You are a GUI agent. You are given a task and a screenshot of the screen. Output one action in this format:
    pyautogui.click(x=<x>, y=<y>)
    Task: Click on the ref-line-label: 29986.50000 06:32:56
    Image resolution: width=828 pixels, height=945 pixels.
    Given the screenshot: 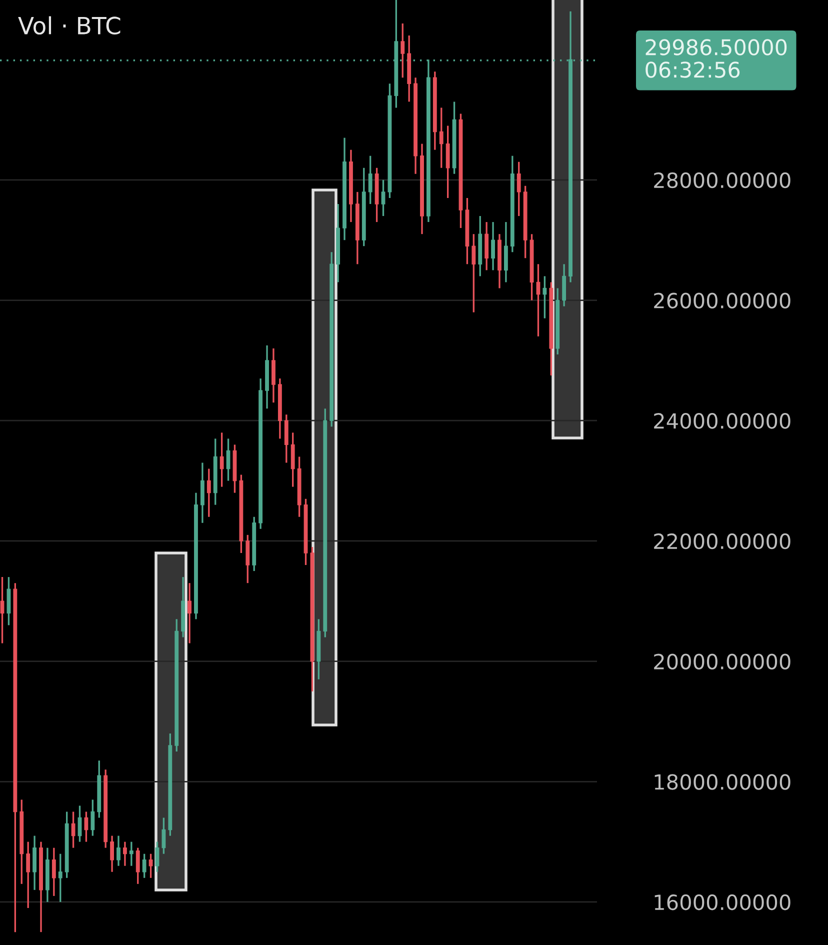 What is the action you would take?
    pyautogui.click(x=716, y=58)
    